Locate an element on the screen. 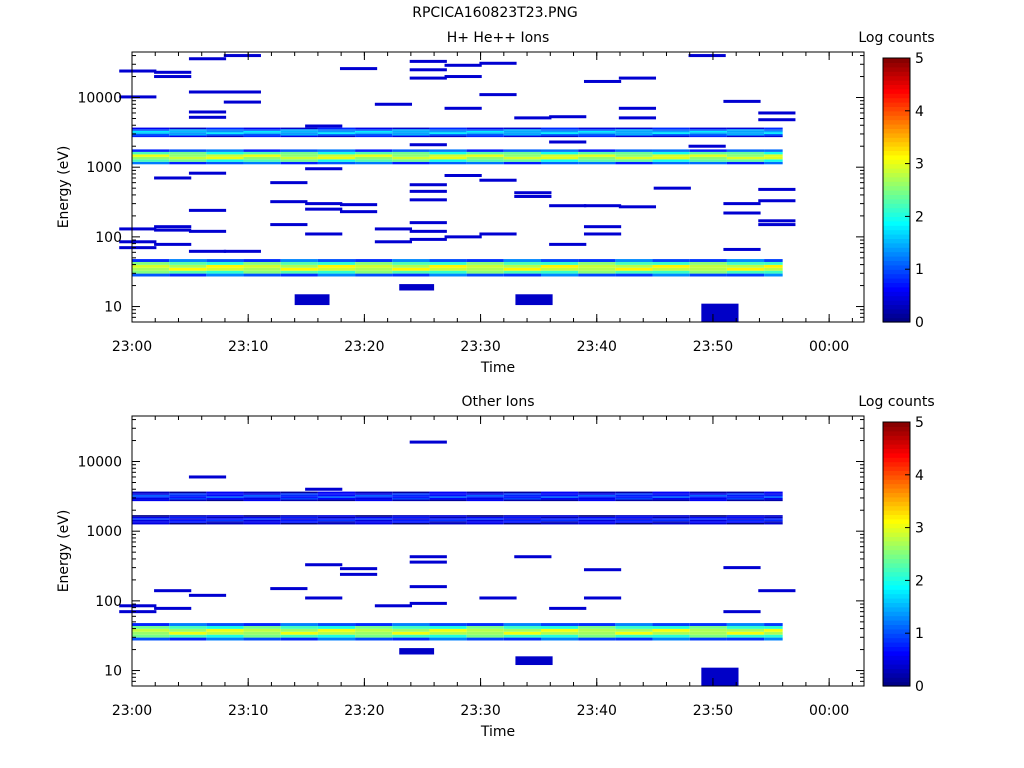 Image resolution: width=1024 pixels, height=768 pixels. panel-title: H+ He++ Ions is located at coordinates (498, 38).